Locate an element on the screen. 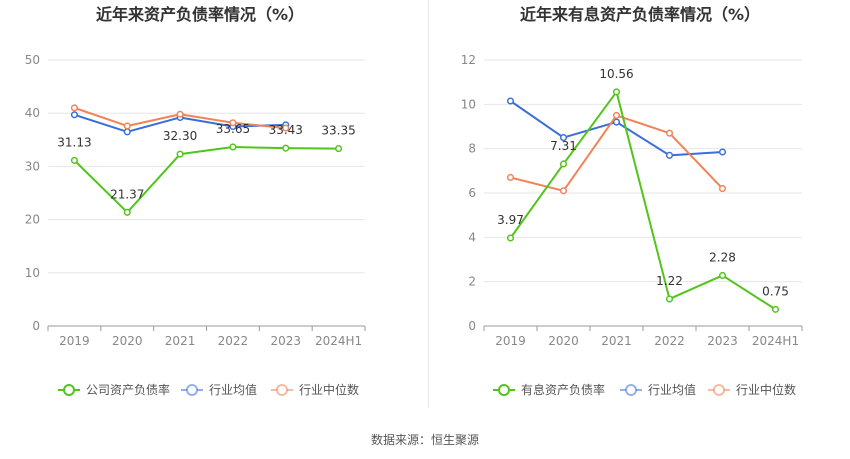  data-label: 10.56 is located at coordinates (616, 74).